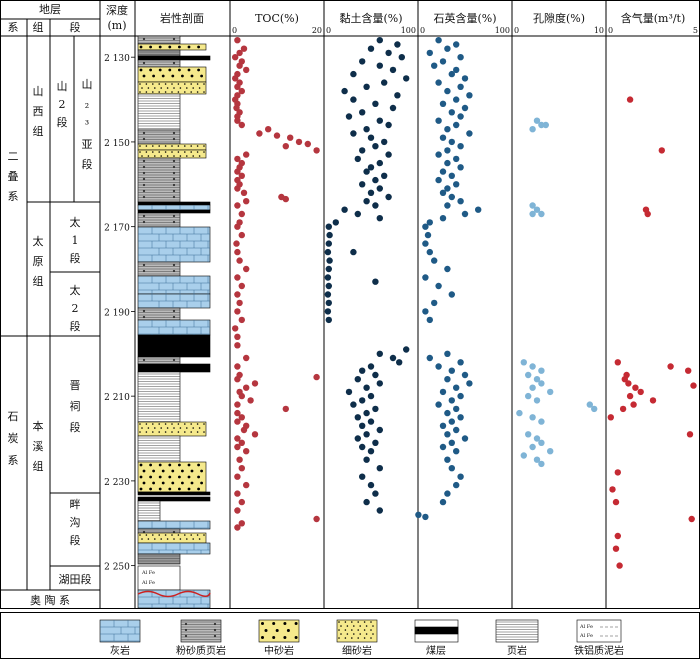  Describe the element at coordinates (172, 477) in the screenshot. I see `litho-medium-sand` at that location.